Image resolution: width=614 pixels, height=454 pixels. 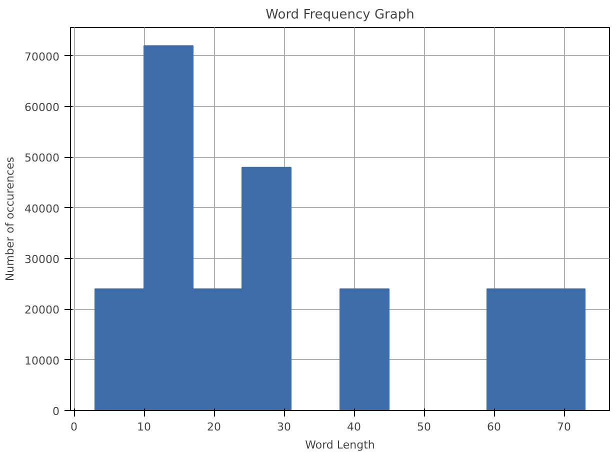 What do you see at coordinates (424, 427) in the screenshot?
I see `x-tick-label: 50` at bounding box center [424, 427].